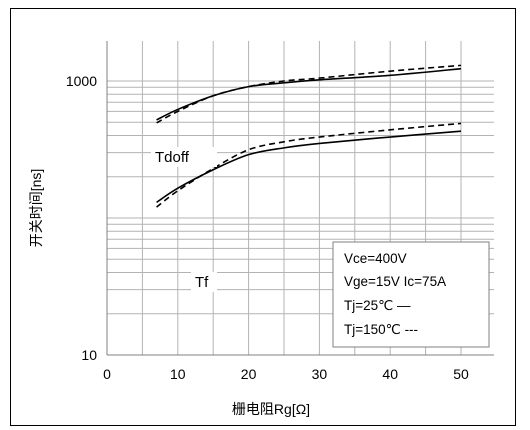 The image size is (530, 430). Describe the element at coordinates (377, 305) in the screenshot. I see `legend-line-tj25: Tj=25℃ —` at that location.